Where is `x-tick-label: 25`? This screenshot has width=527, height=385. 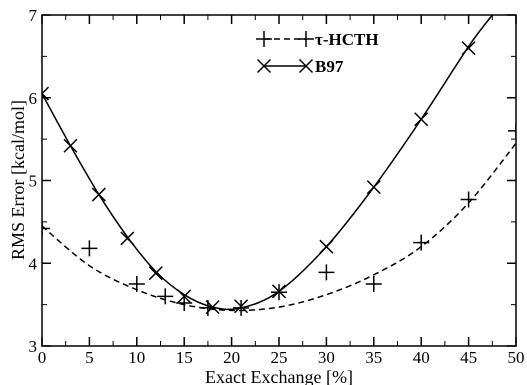
x-tick-label: 25 is located at coordinates (279, 357).